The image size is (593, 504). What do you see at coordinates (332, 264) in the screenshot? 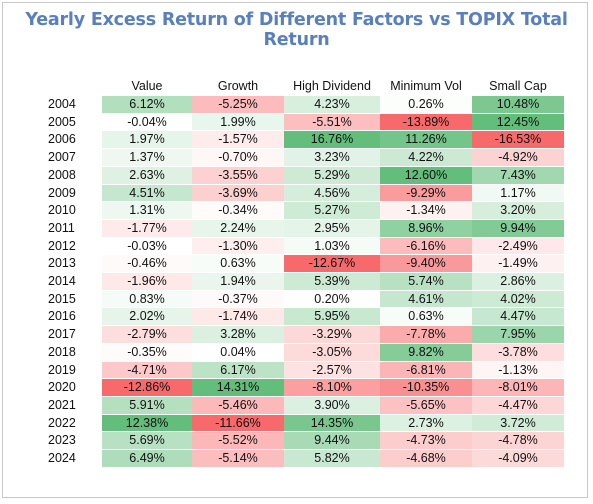
I see `cell-high-dividend: -12.67%` at bounding box center [332, 264].